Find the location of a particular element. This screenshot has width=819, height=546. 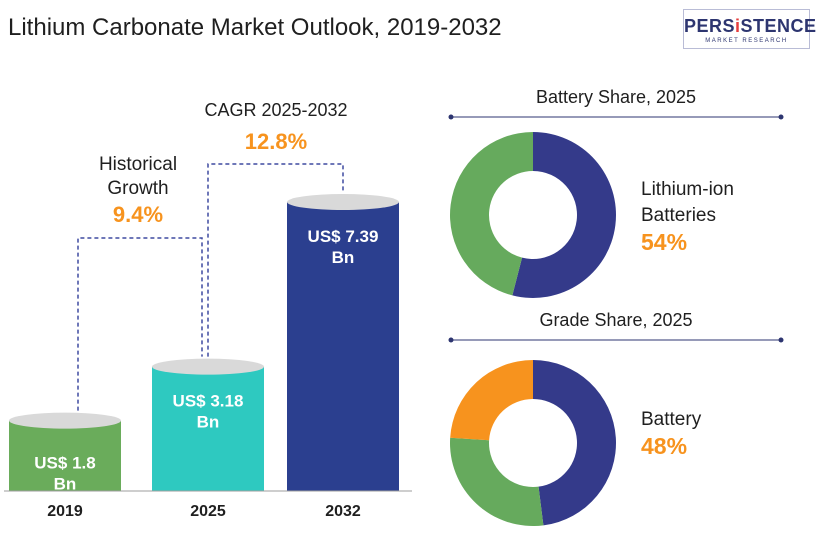

bar-value-label: US$ 3.18 is located at coordinates (208, 401).